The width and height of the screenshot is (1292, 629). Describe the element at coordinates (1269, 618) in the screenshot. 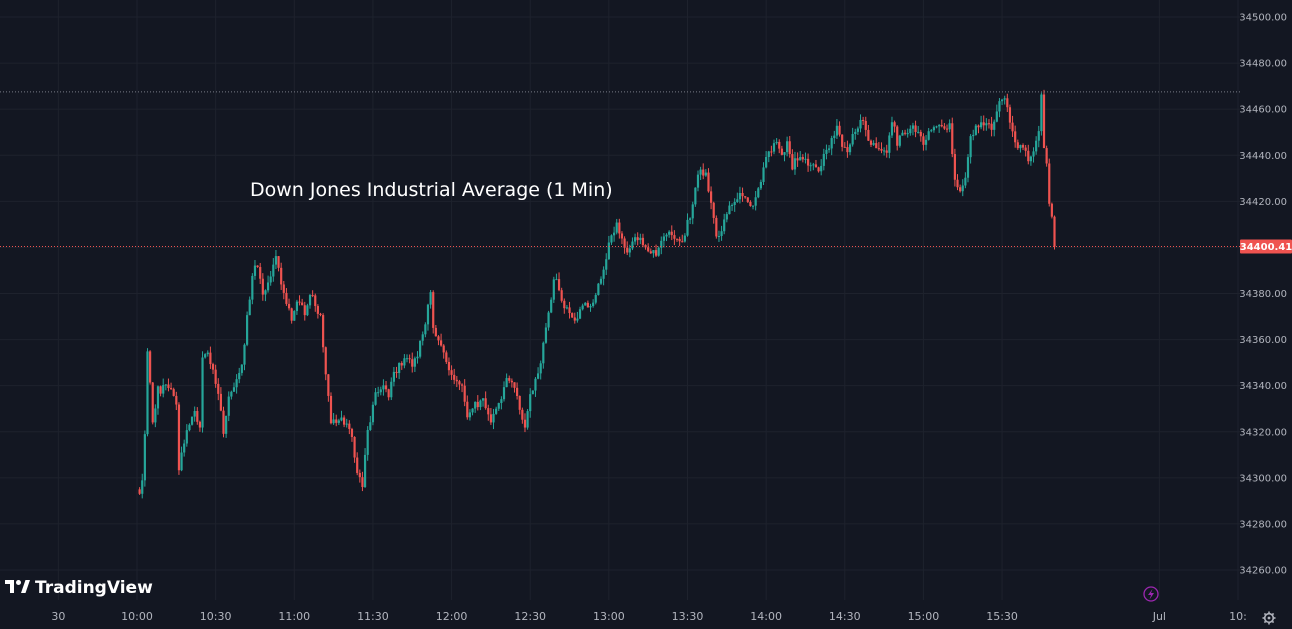

I see `settings-gear-icon` at that location.